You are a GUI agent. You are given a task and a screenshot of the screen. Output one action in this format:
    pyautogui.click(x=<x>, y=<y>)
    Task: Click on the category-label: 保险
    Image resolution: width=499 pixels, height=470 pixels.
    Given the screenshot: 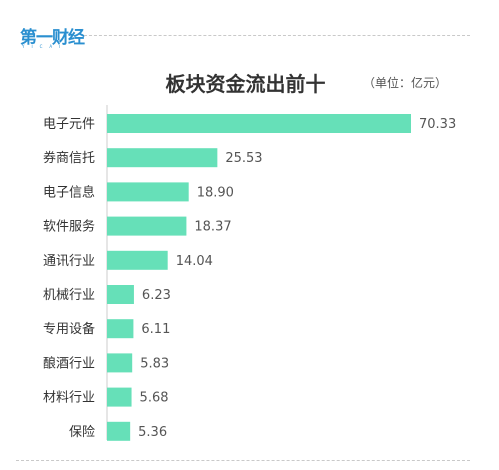 What is the action you would take?
    pyautogui.click(x=82, y=432)
    